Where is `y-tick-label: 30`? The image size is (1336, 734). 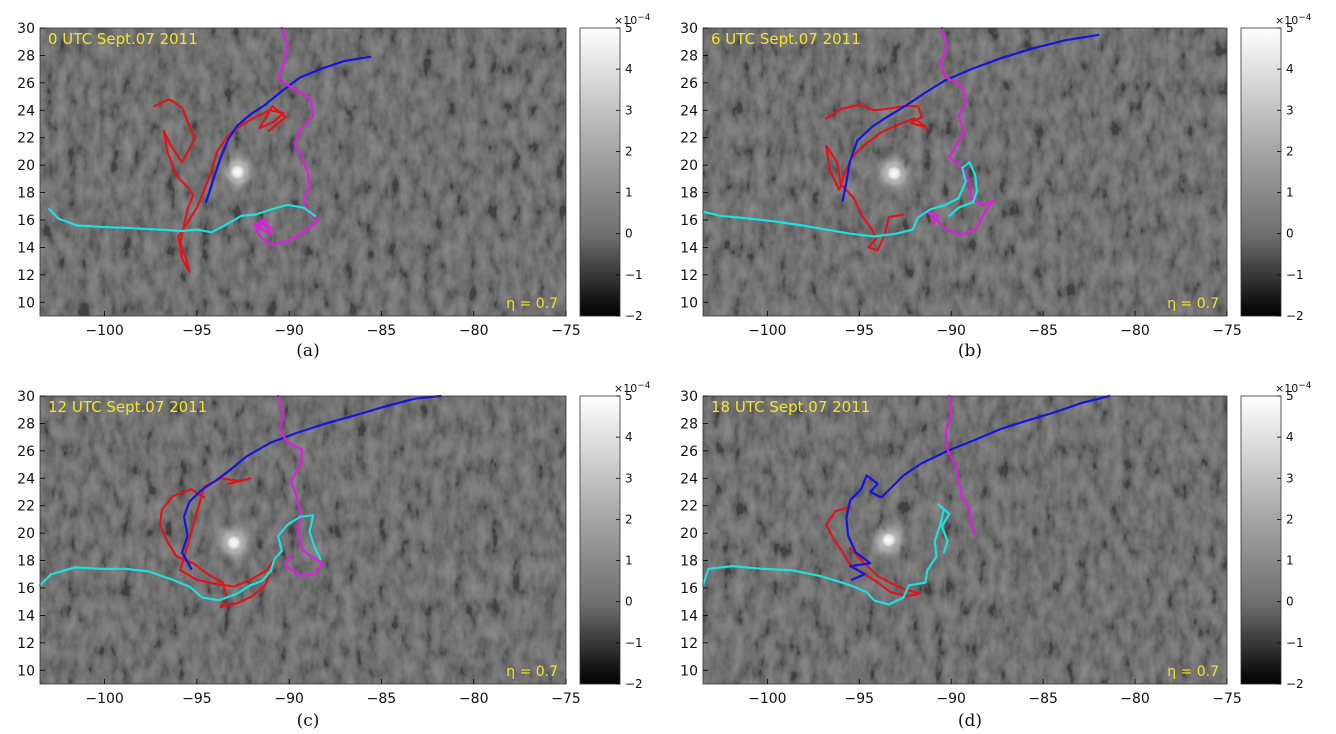 y-tick-label: 30 is located at coordinates (26, 397).